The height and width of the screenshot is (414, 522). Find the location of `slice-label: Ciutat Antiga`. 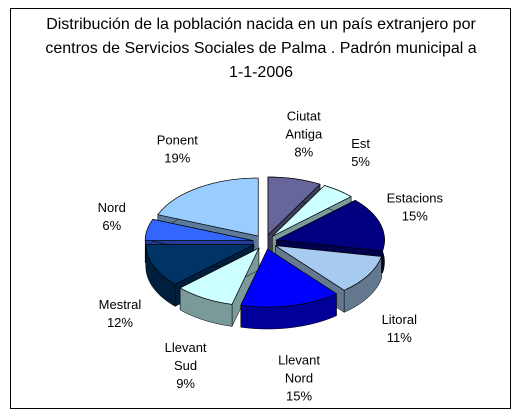

slice-label: Ciutat Antiga is located at coordinates (304, 124).